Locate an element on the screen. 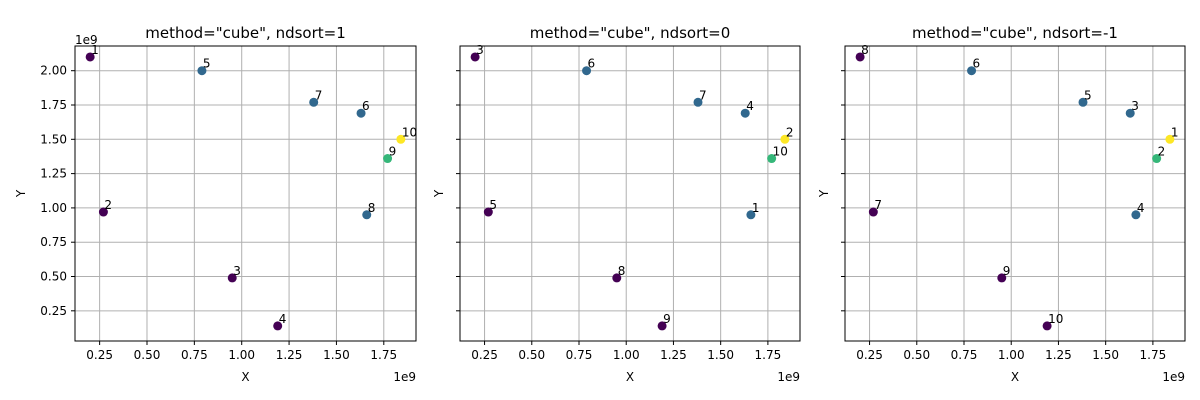 Image resolution: width=1200 pixels, height=400 pixels. chart-title: method="cube", ndsort=0 is located at coordinates (630, 33).